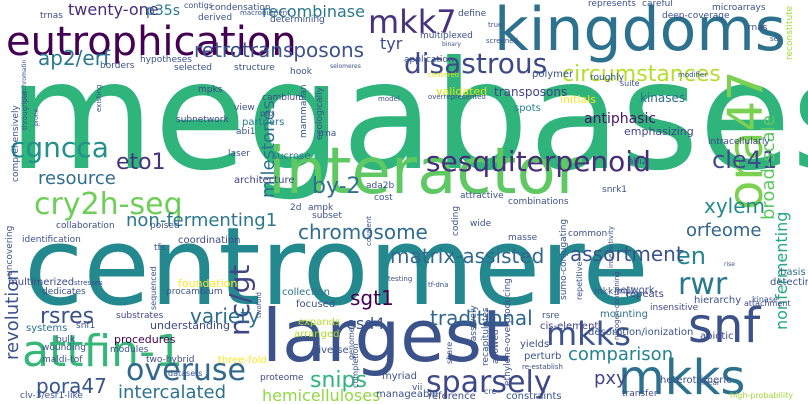 This screenshot has height=404, width=808. Describe the element at coordinates (36, 117) in the screenshot. I see `word-prone: prone` at that location.